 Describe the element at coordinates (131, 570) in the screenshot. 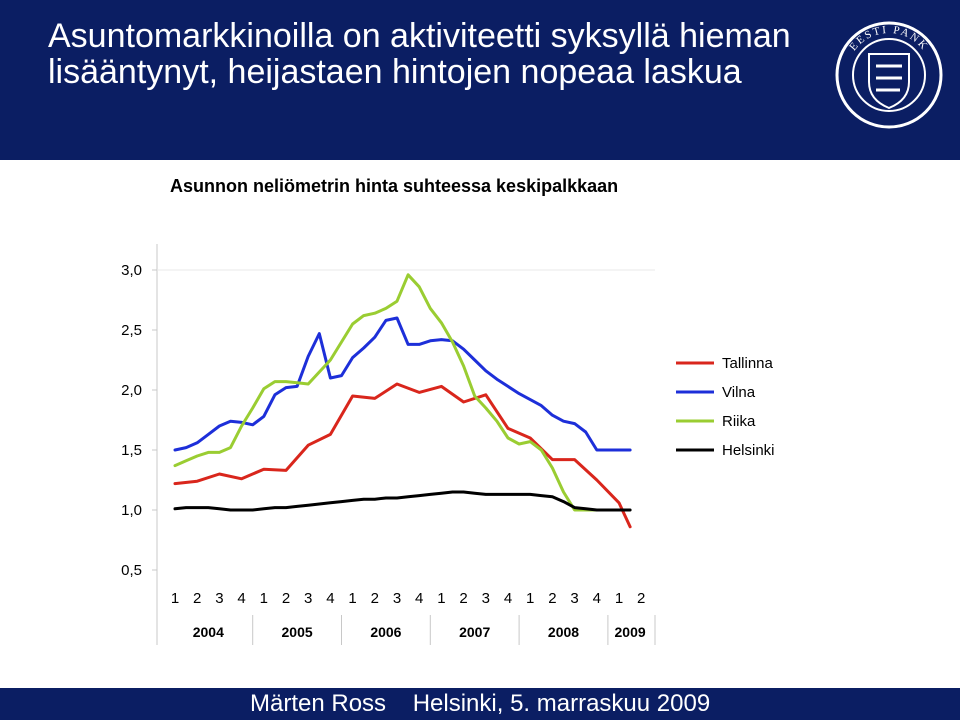

I see `y-tick-label: 0,5` at that location.